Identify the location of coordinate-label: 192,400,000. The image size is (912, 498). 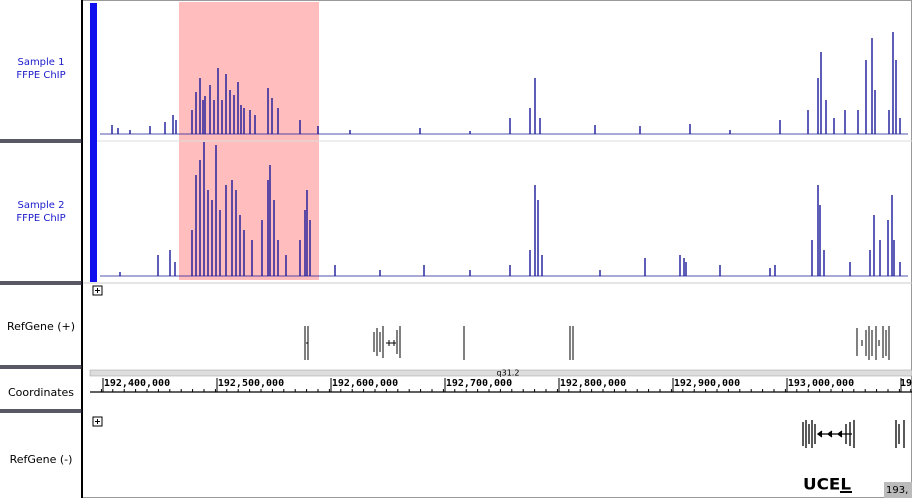
(137, 383).